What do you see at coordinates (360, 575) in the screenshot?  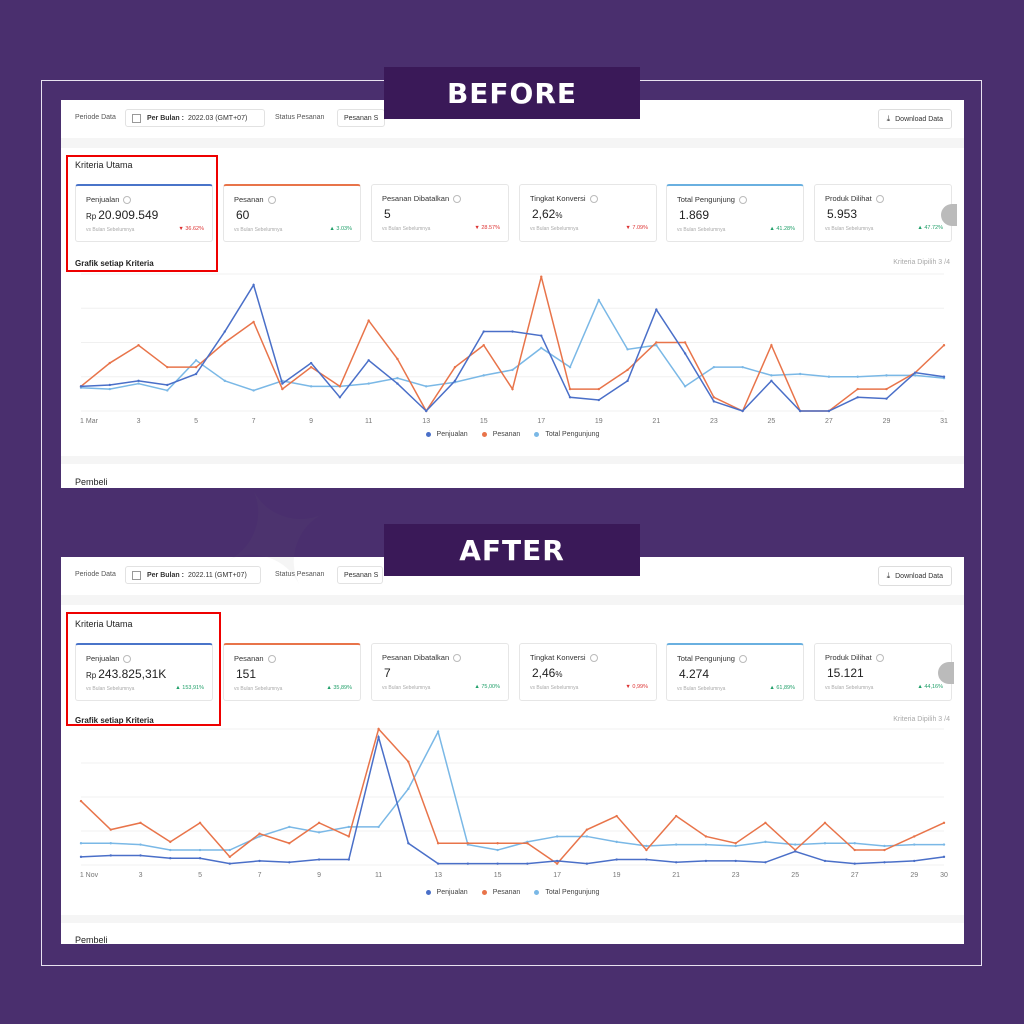 I see `status-select: Pesanan S` at bounding box center [360, 575].